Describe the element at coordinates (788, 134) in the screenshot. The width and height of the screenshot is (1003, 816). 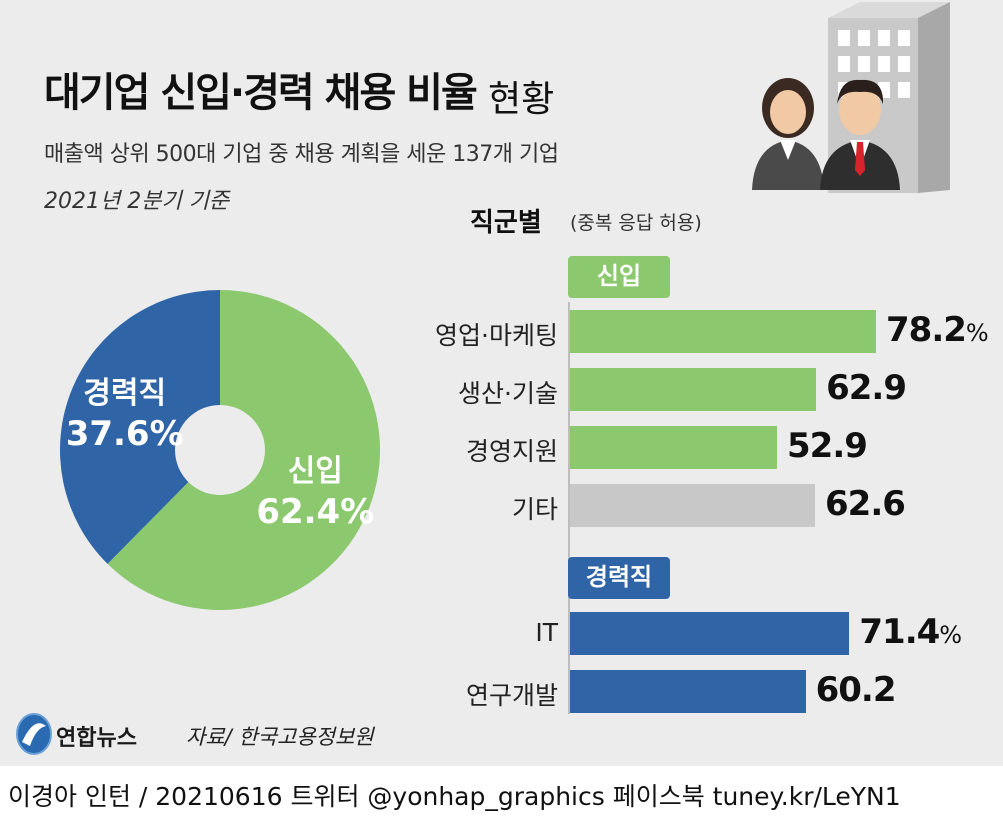
I see `businesswoman-icon` at that location.